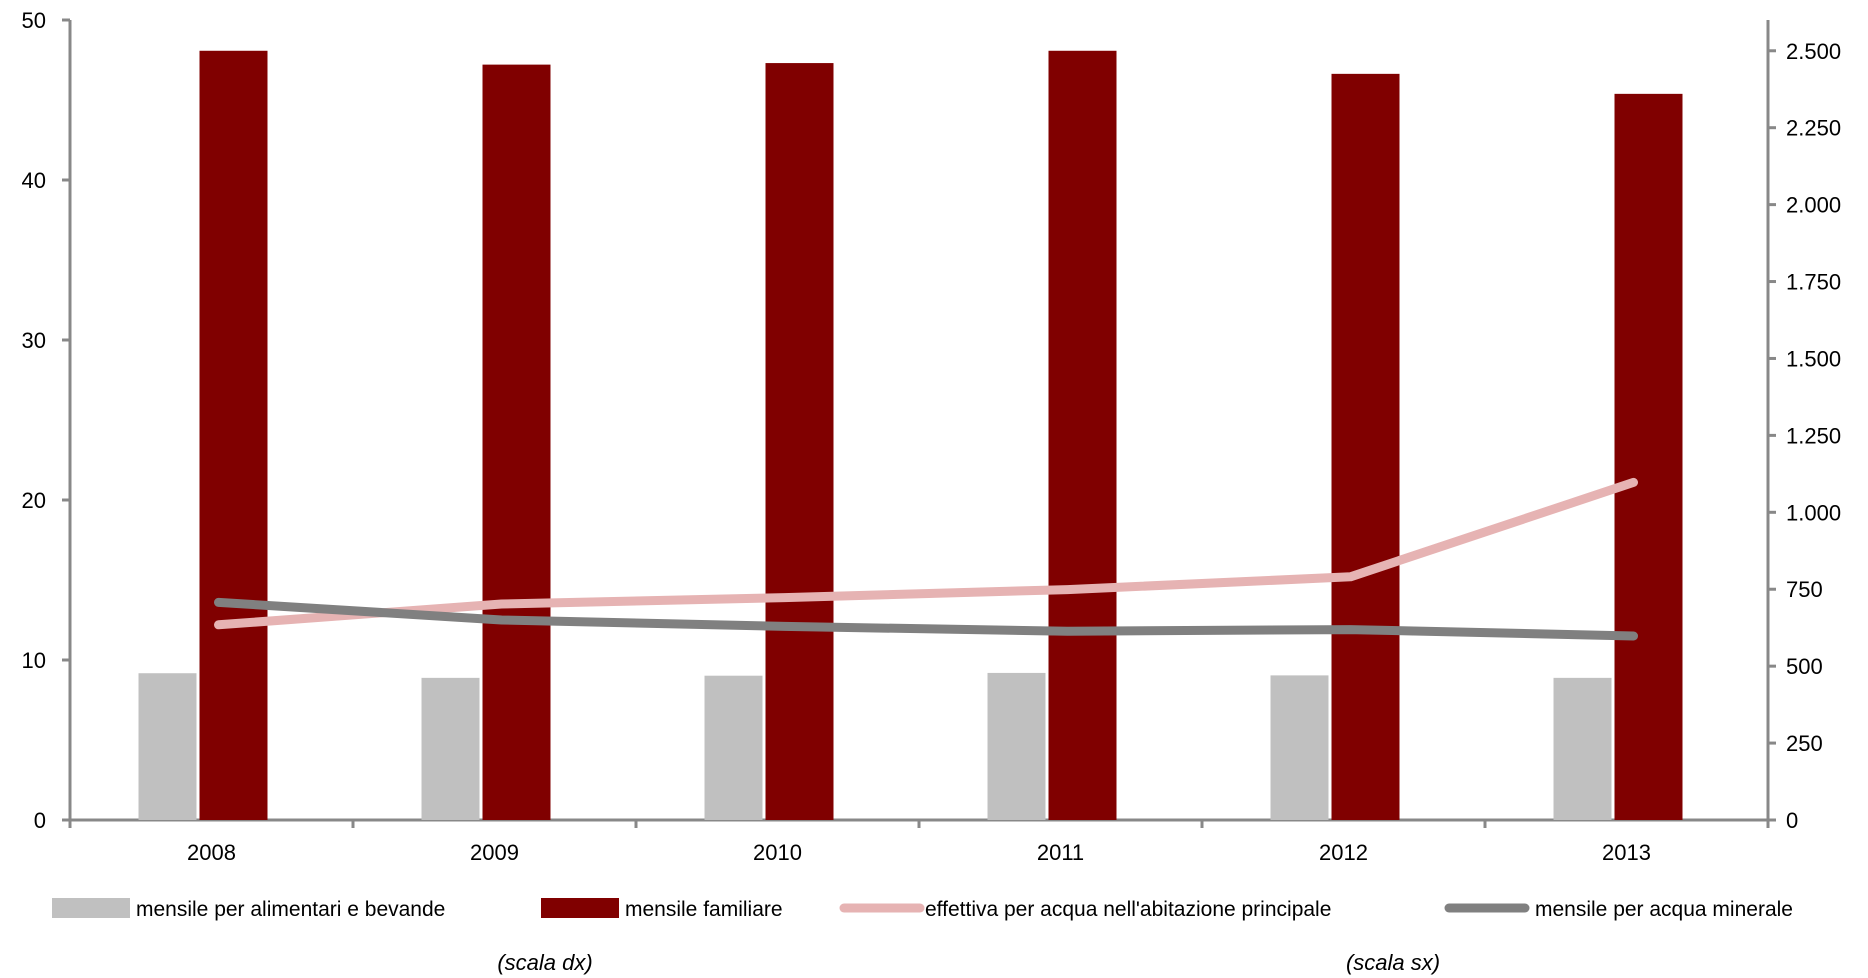 This screenshot has height=978, width=1868. I want to click on legend-label: mensile per alimentari e bevande, so click(290, 909).